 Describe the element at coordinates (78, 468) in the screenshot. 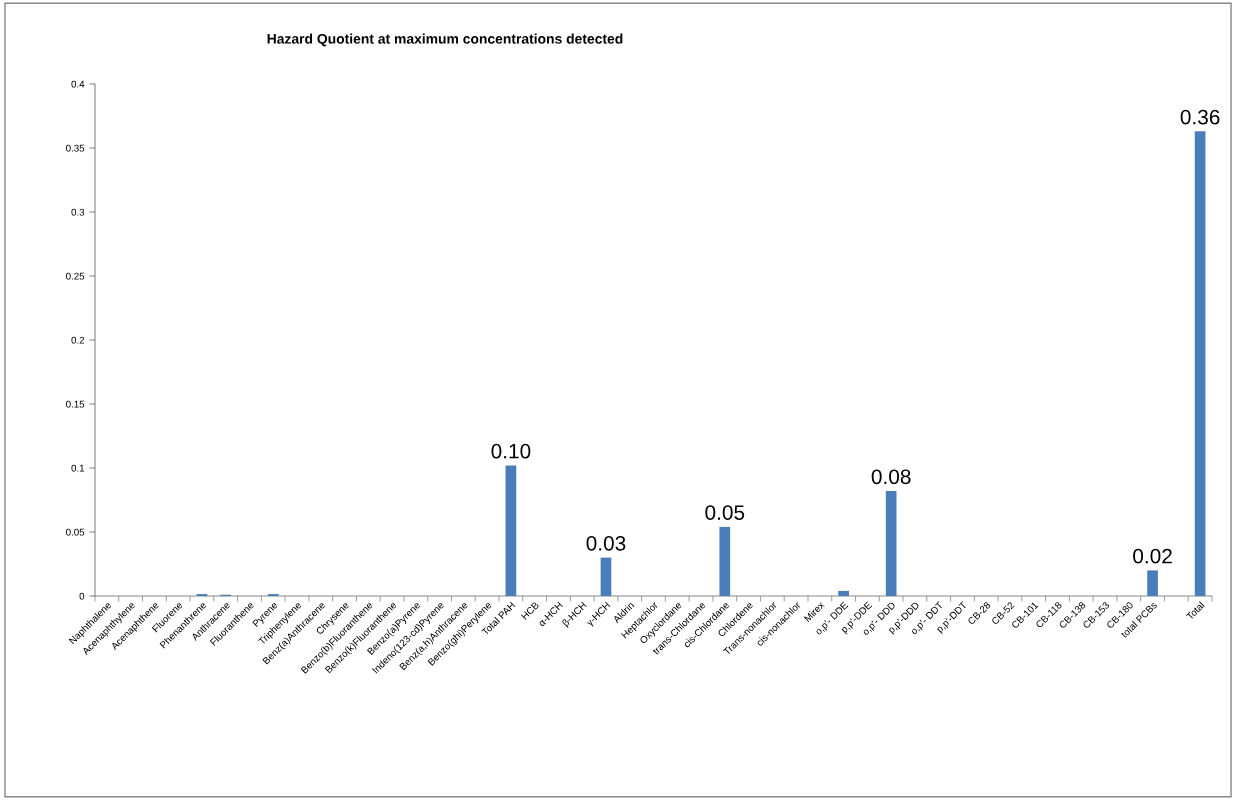

I see `y-tick-label: 0.1` at that location.